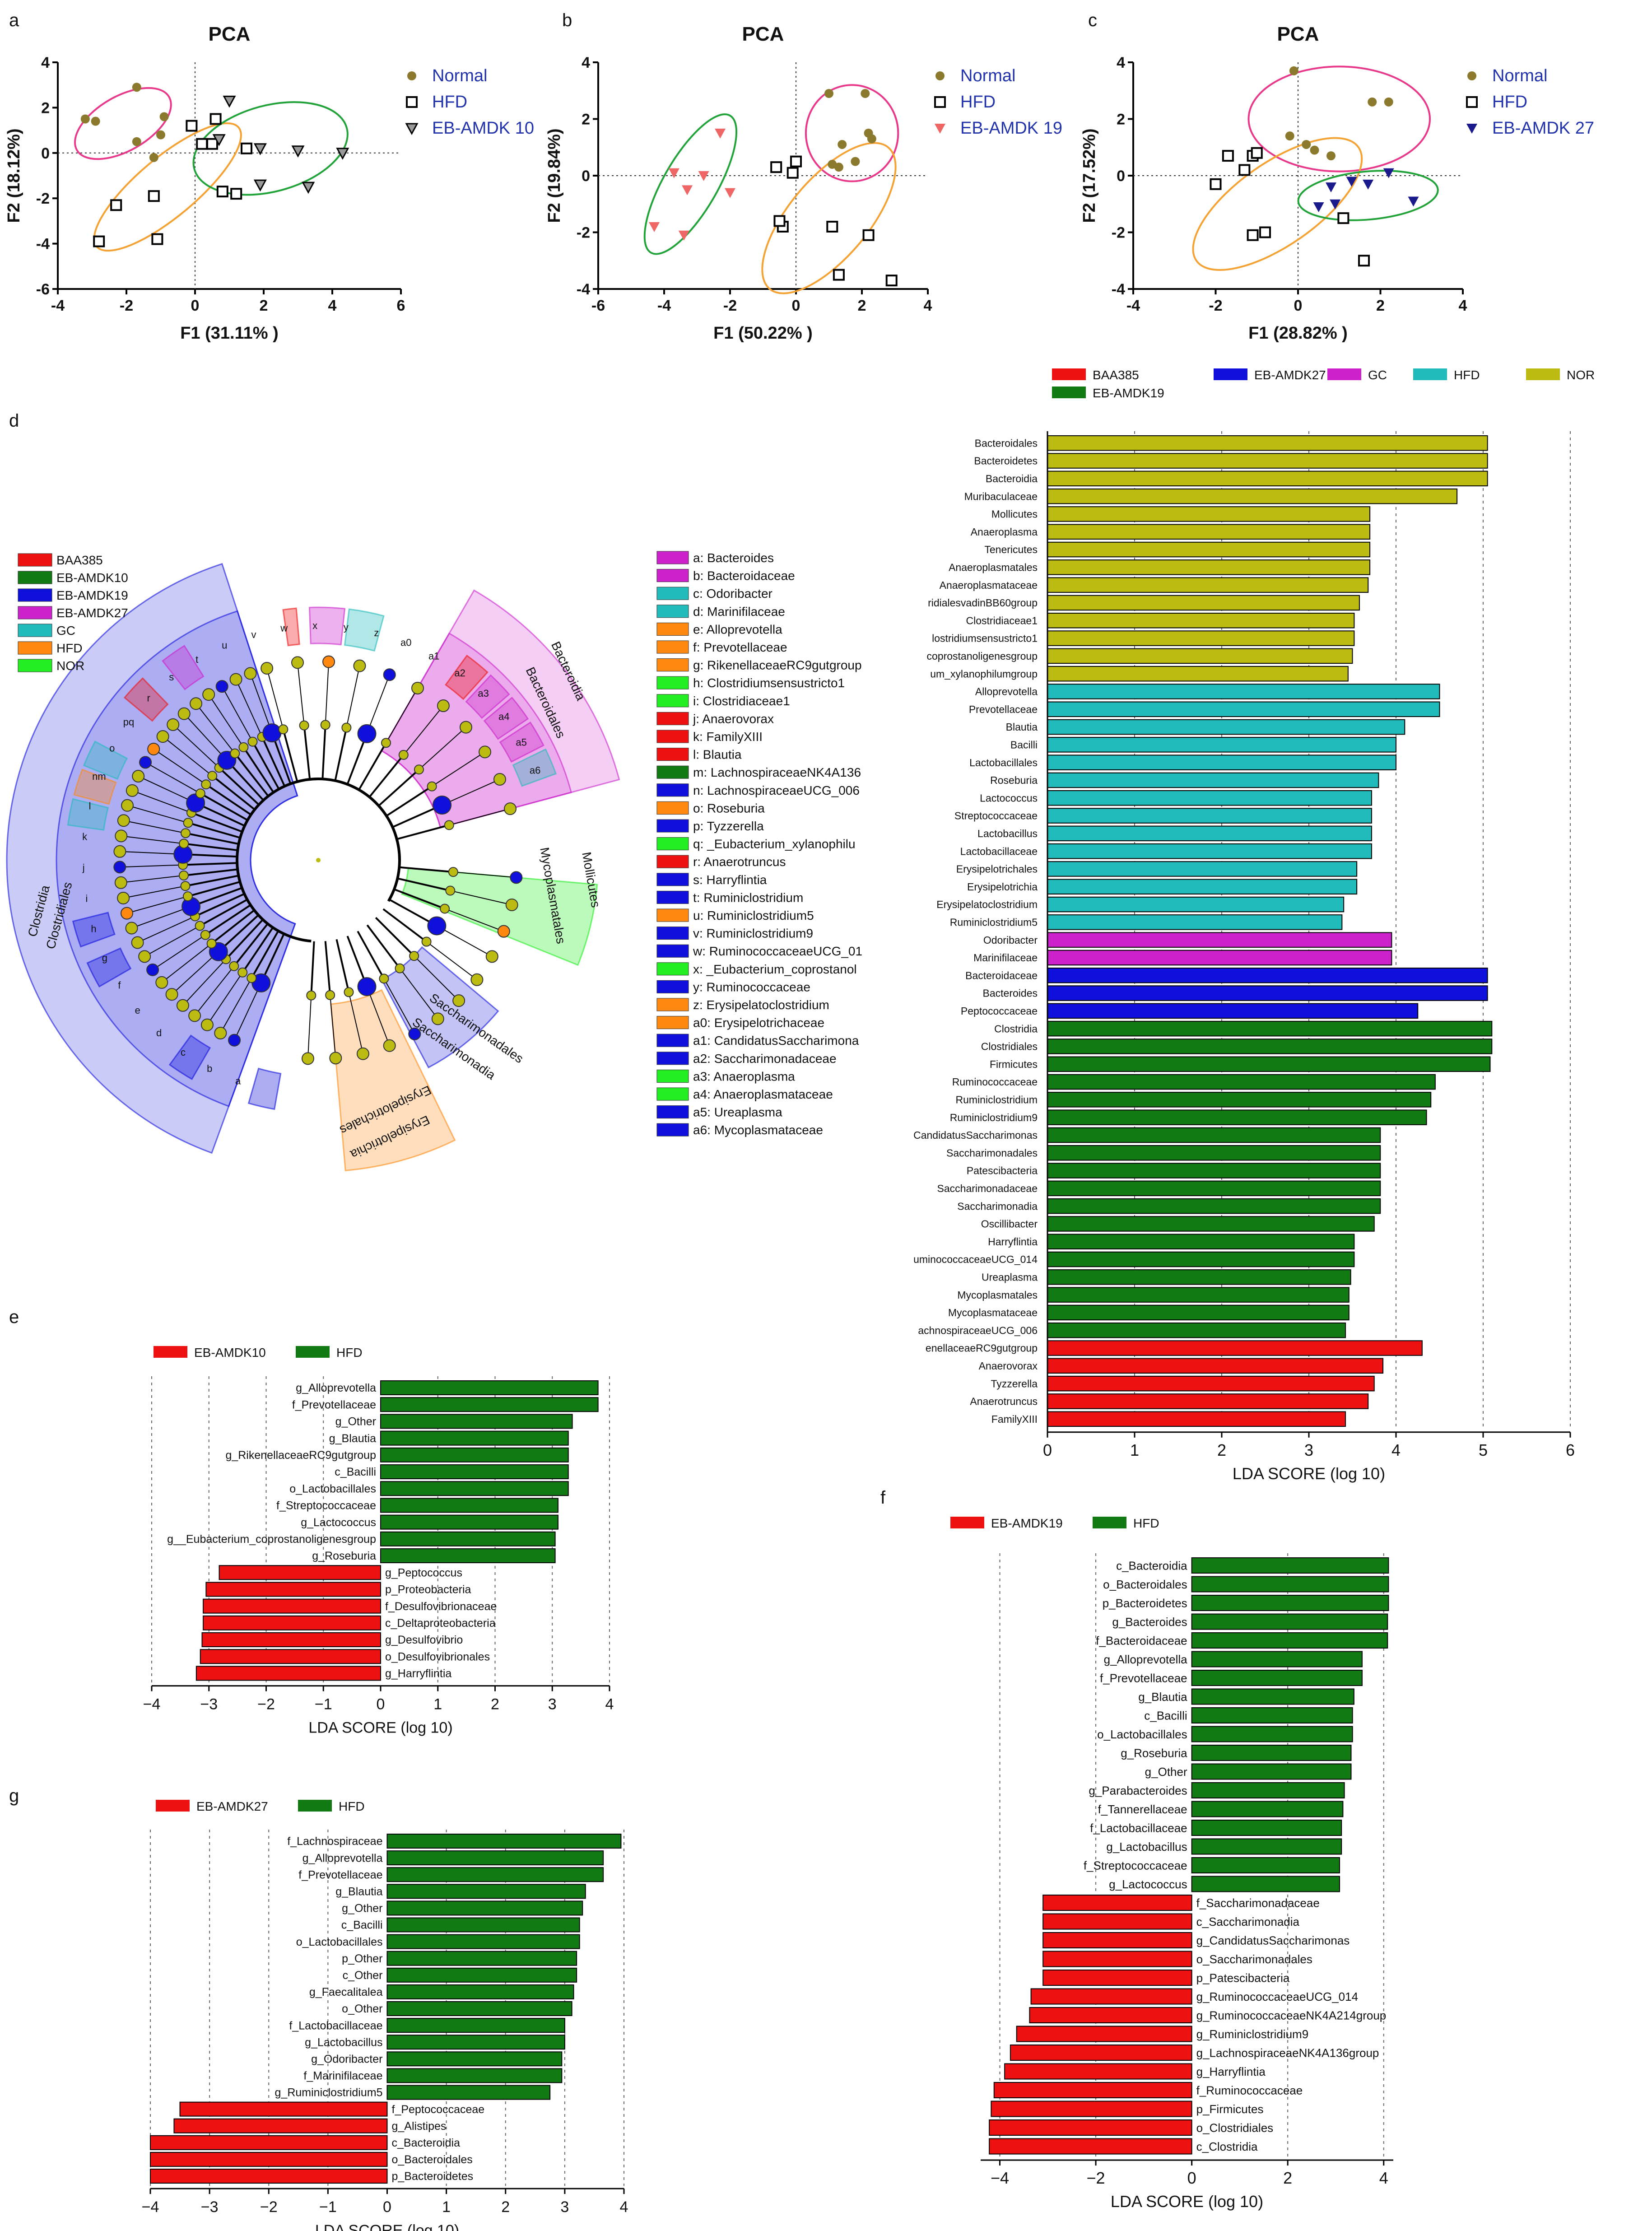 The width and height of the screenshot is (1652, 2231). I want to click on bar-label: f_Lactobacillaceae, so click(1138, 1828).